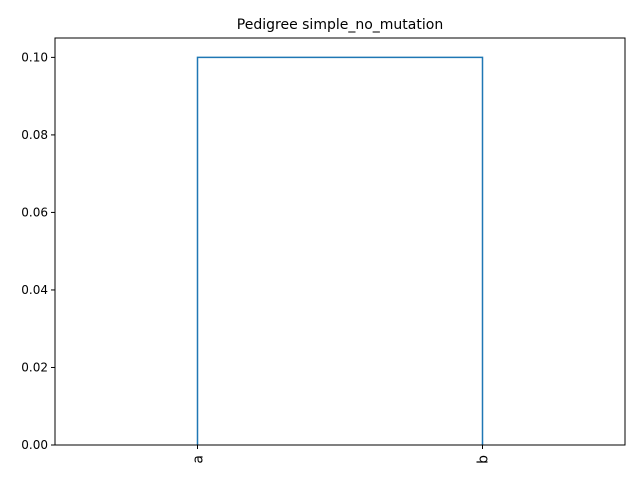  What do you see at coordinates (34, 367) in the screenshot?
I see `y-tick-label: 0.02` at bounding box center [34, 367].